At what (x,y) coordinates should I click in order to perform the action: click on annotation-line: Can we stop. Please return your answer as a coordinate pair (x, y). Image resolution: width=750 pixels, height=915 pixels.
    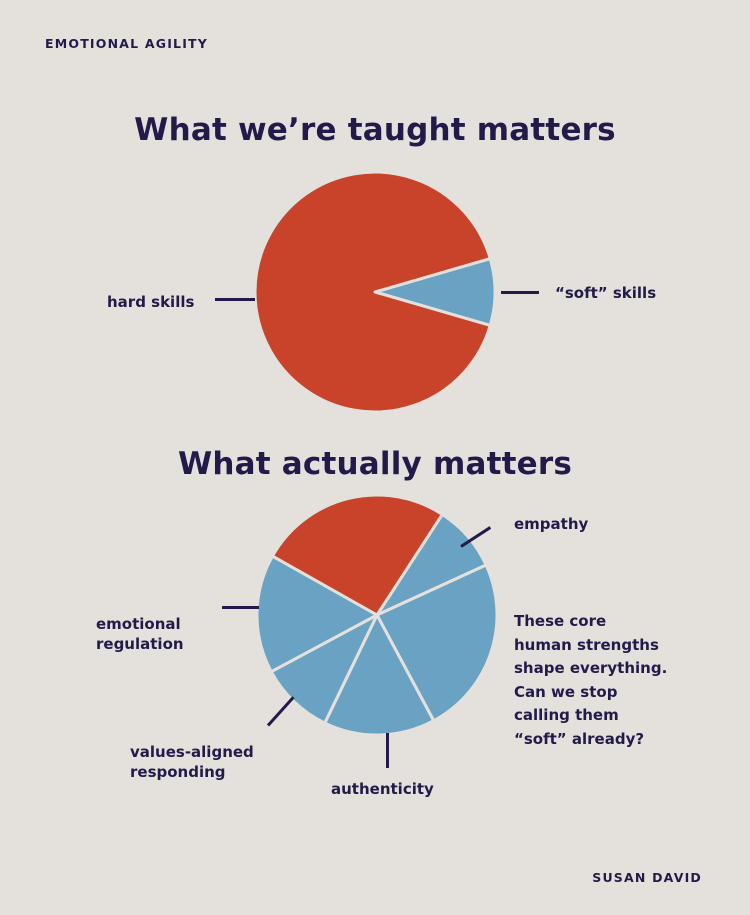
    Looking at the image, I should click on (566, 691).